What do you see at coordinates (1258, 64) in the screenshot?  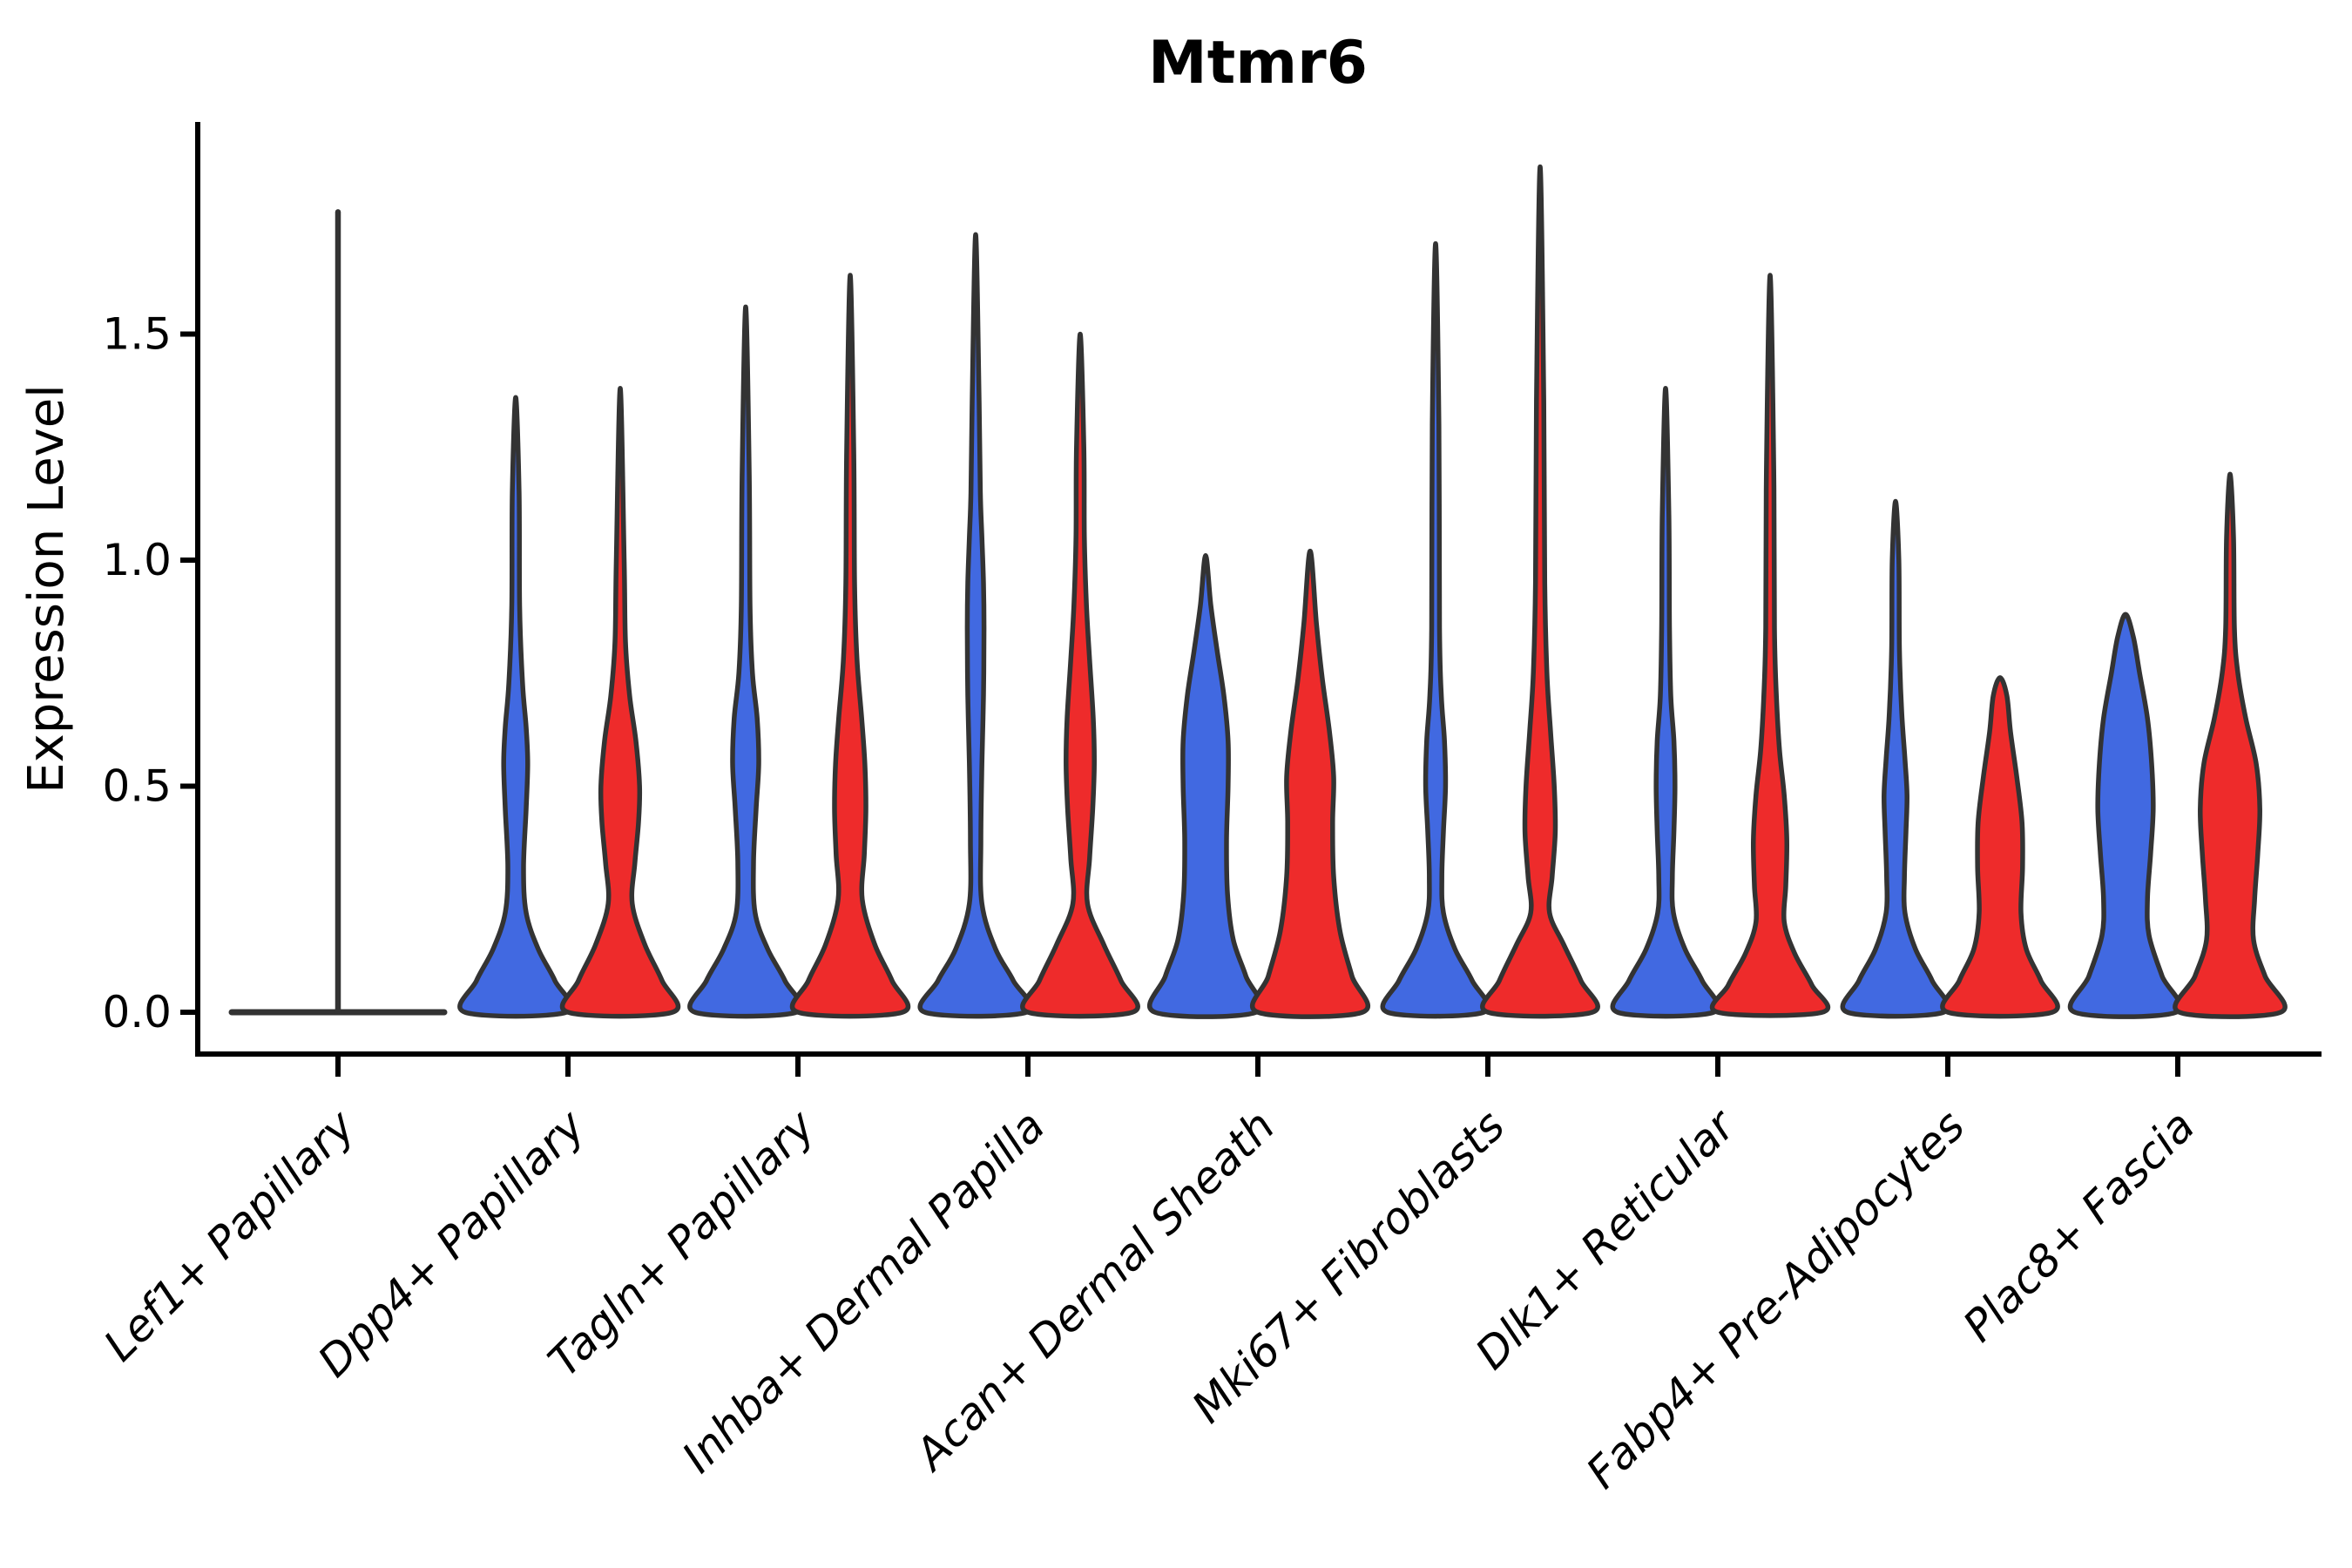 I see `chart-title: Mtmr6` at bounding box center [1258, 64].